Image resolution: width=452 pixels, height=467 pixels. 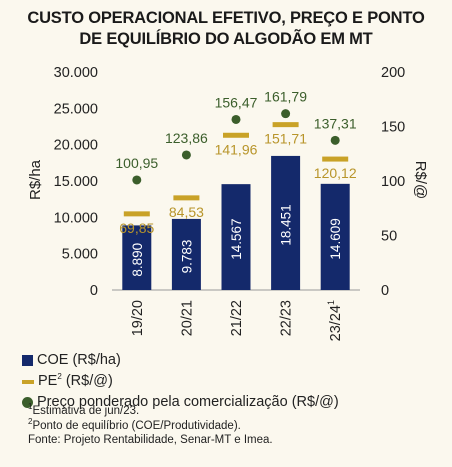 What do you see at coordinates (86, 411) in the screenshot?
I see `footnote-1-text: Estimativa de jun/23.` at bounding box center [86, 411].